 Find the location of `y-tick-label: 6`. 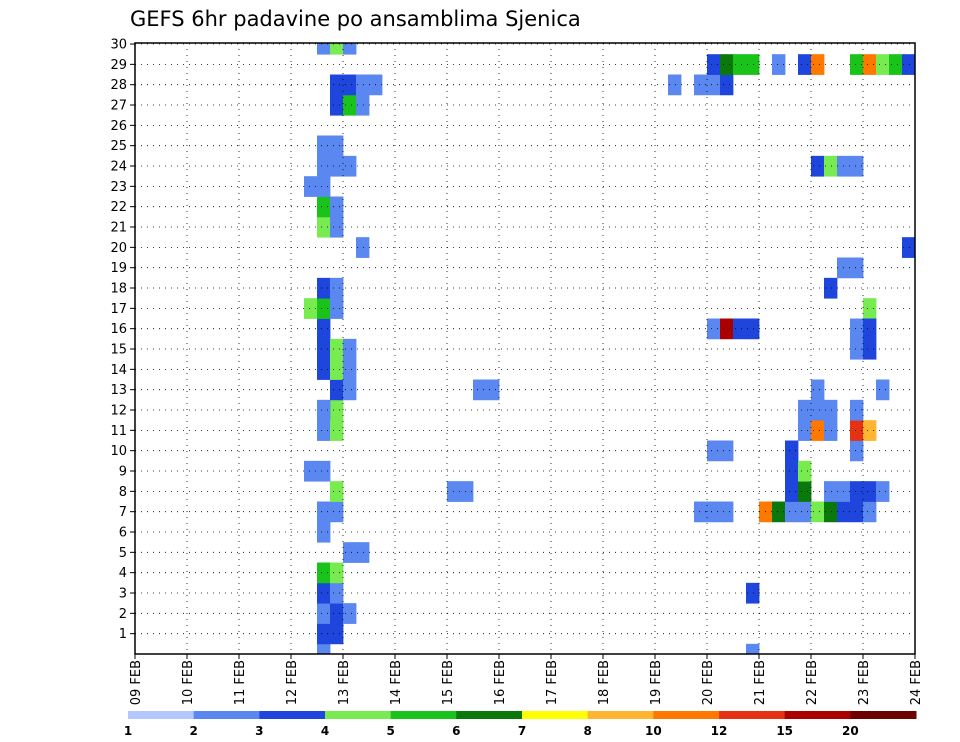

y-tick-label: 6 is located at coordinates (123, 533).